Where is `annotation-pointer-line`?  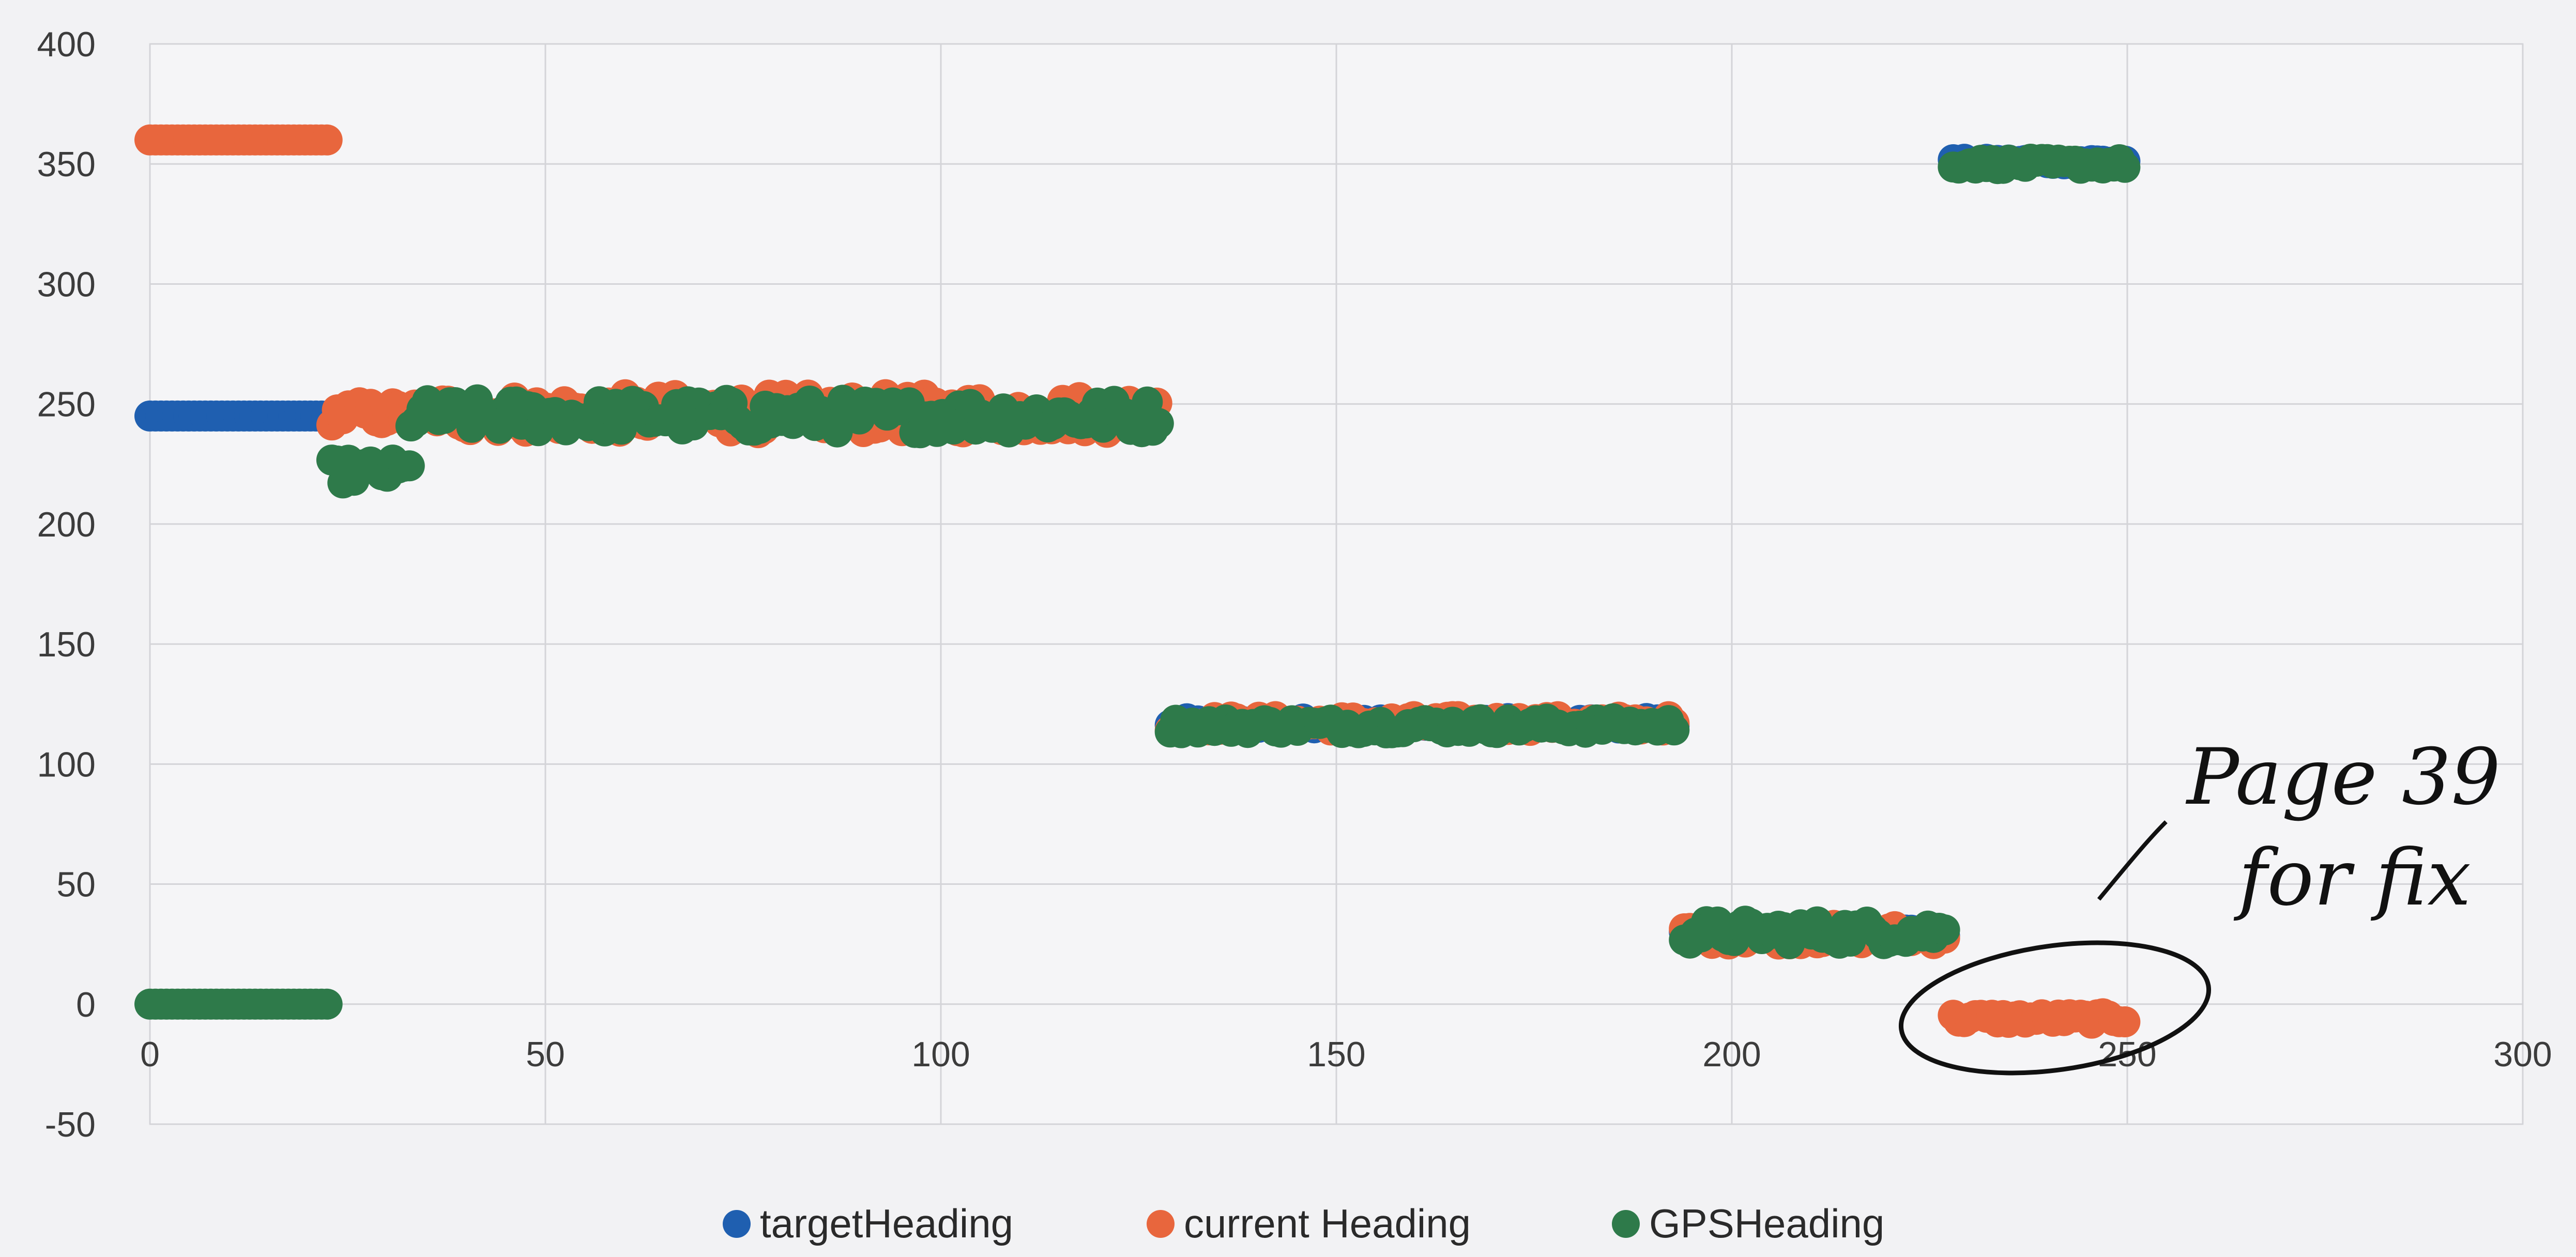
annotation-pointer-line is located at coordinates (2132, 860).